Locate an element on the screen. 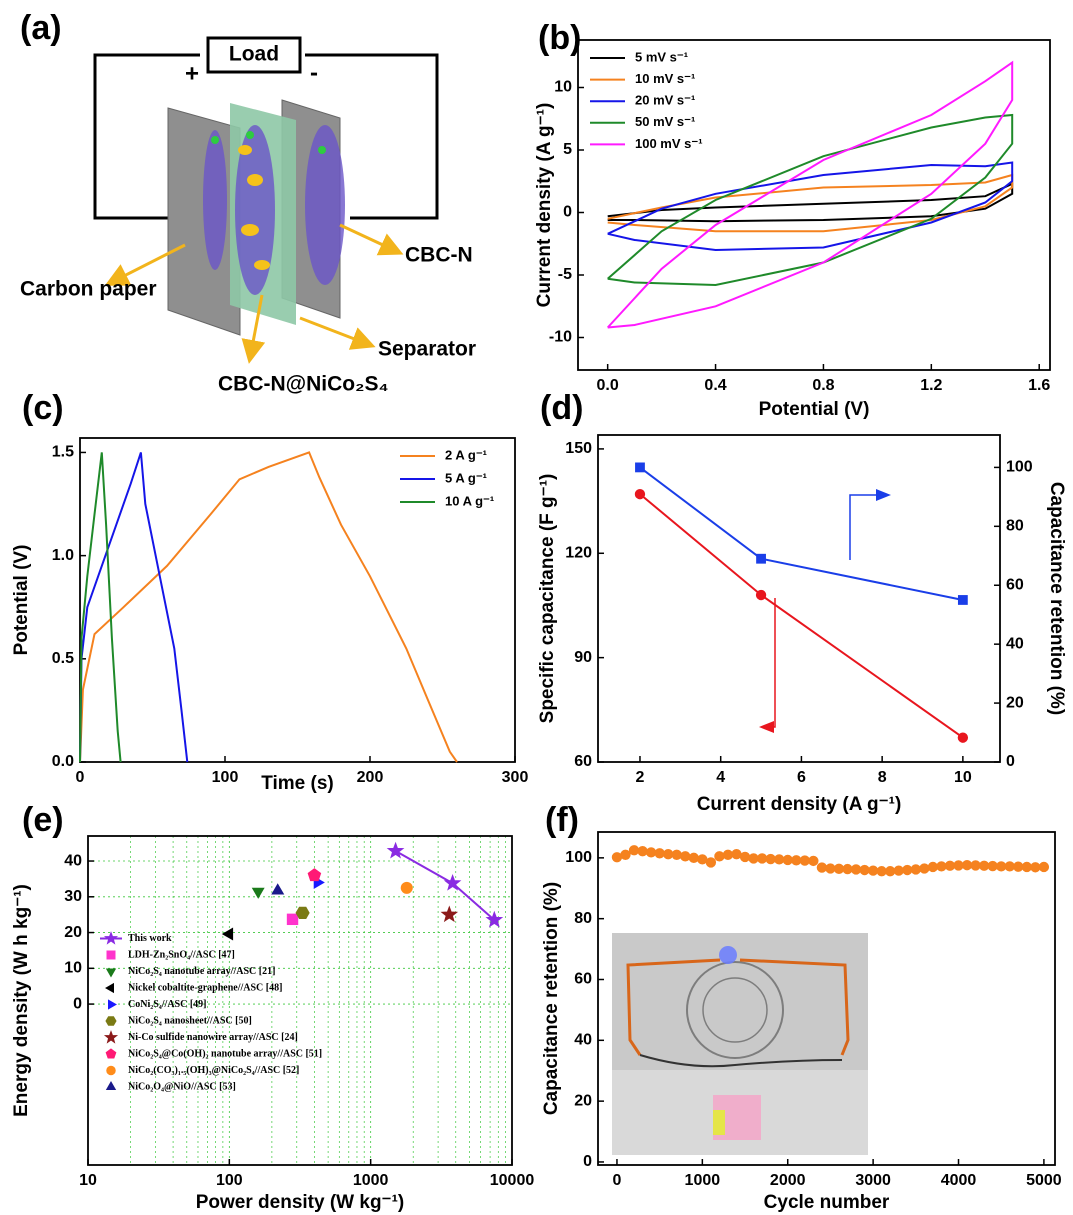 The height and width of the screenshot is (1215, 1073). y2-tick-label: 40 is located at coordinates (1015, 643).